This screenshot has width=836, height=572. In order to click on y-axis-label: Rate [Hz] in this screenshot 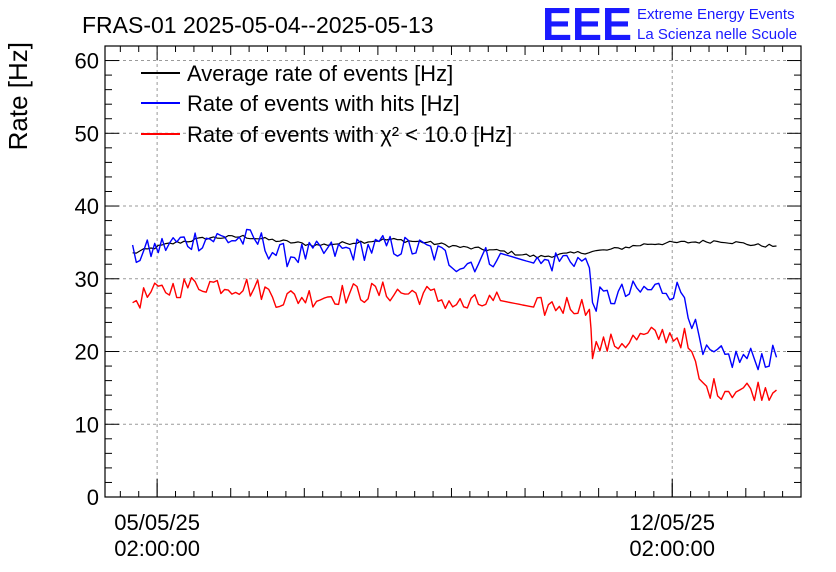, I will do `click(18, 96)`.